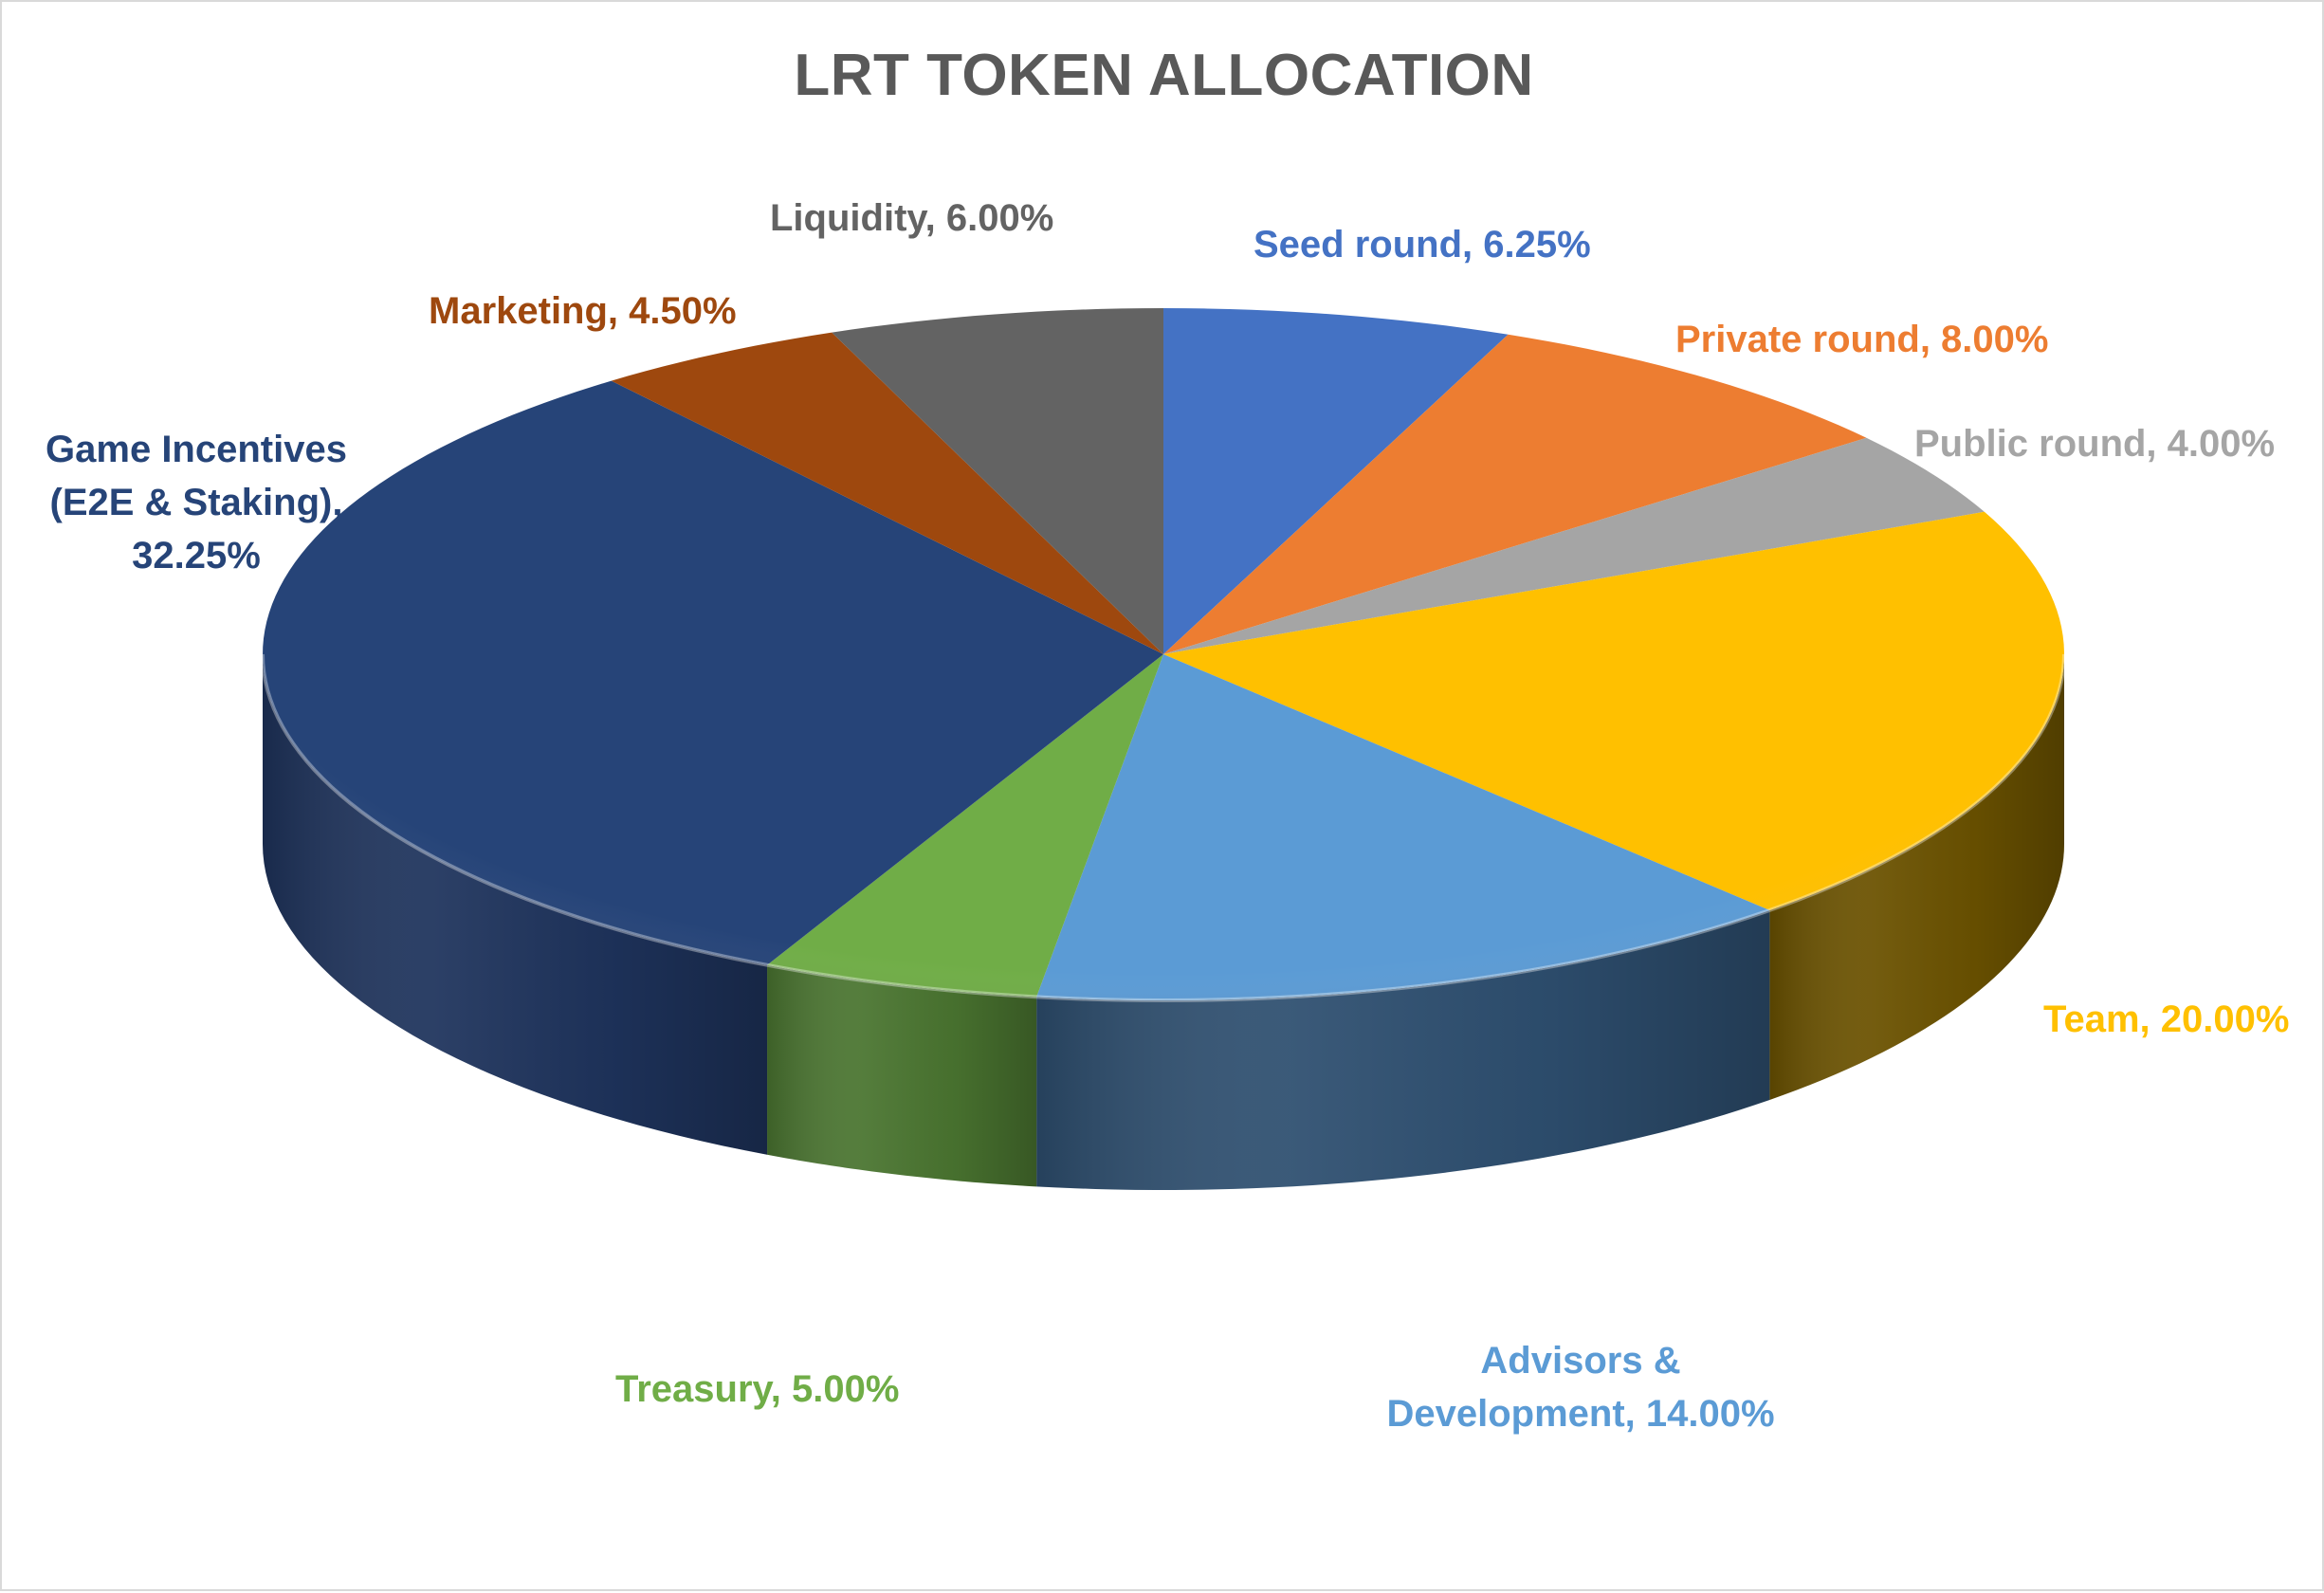  I want to click on label-private-round: Private round, 8.00%, so click(1862, 339).